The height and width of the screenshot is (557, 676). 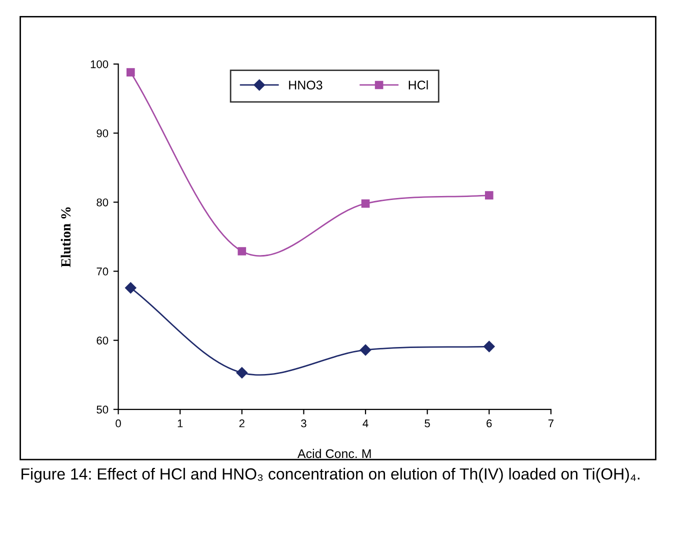 I want to click on x-tick-label: 0, so click(x=118, y=423).